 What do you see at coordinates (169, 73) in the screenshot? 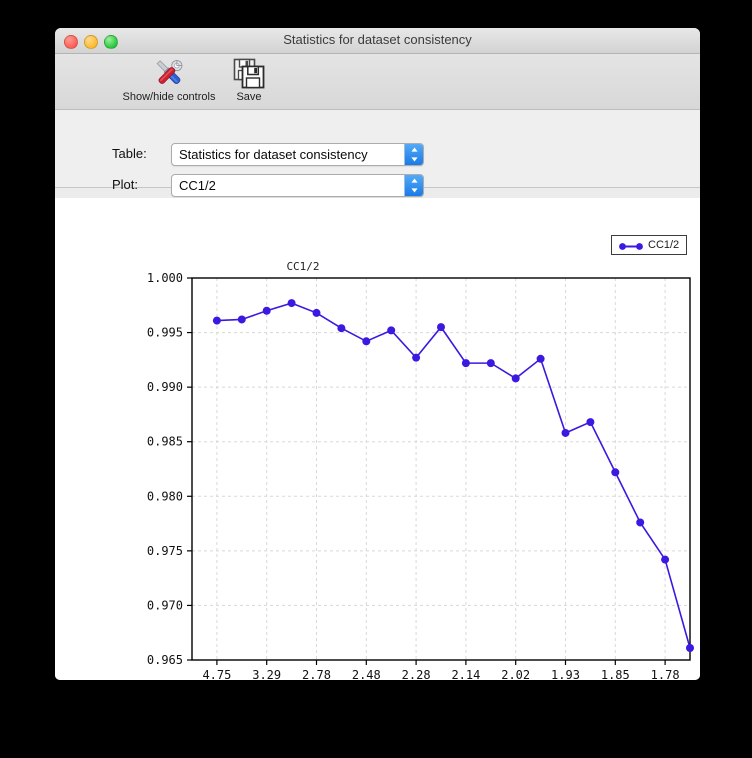
I see `tools-icon` at bounding box center [169, 73].